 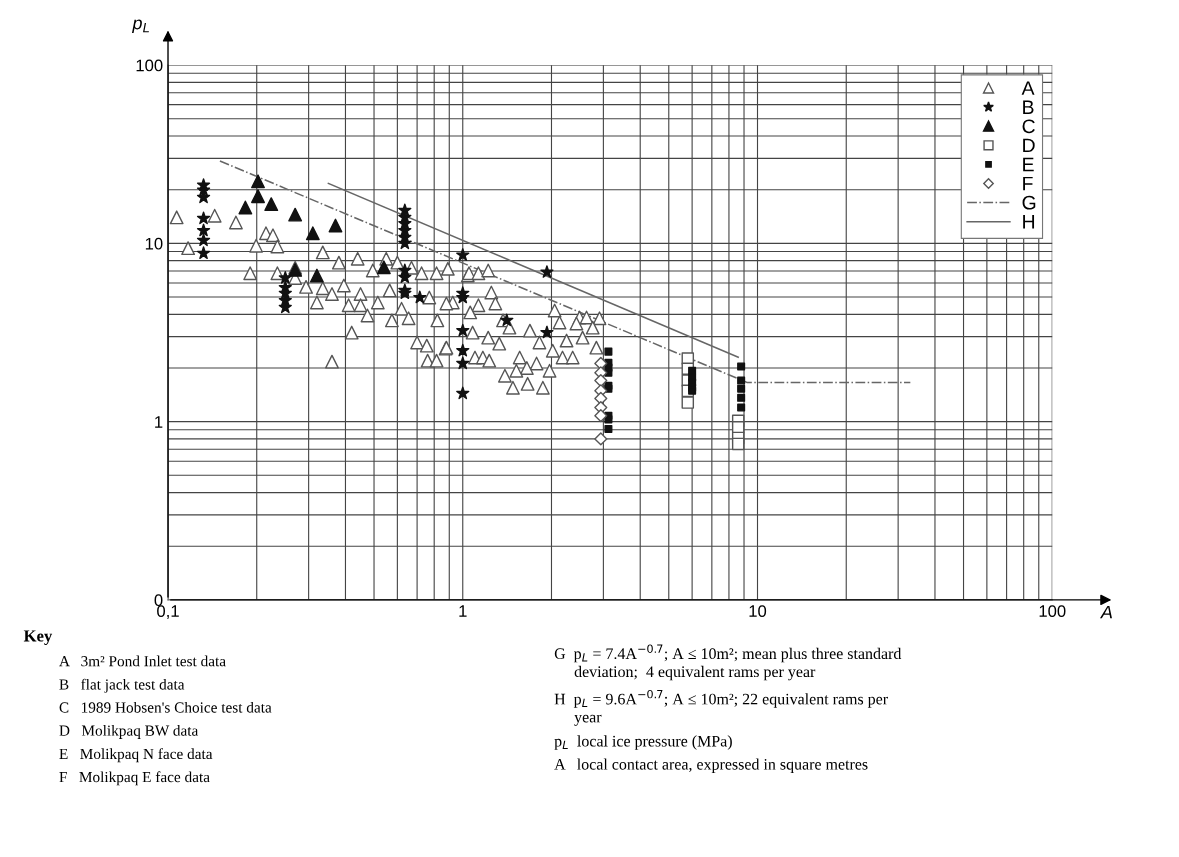 I want to click on text: p$_{L}$ local ice pressure (MPa), so click(x=643, y=742).